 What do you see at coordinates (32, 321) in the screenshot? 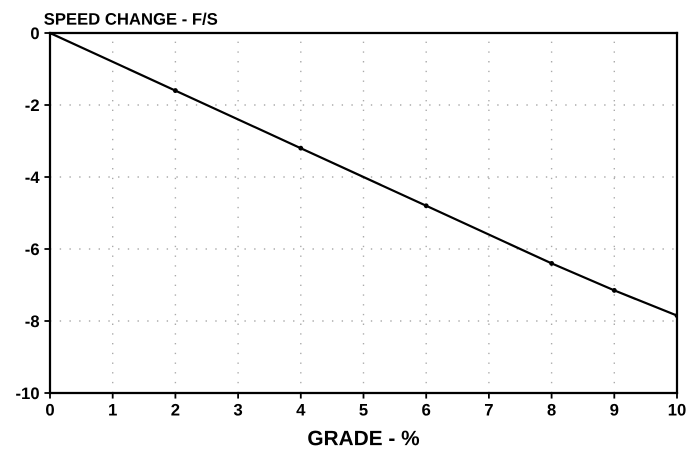
I see `y-tick-label: -8` at bounding box center [32, 321].